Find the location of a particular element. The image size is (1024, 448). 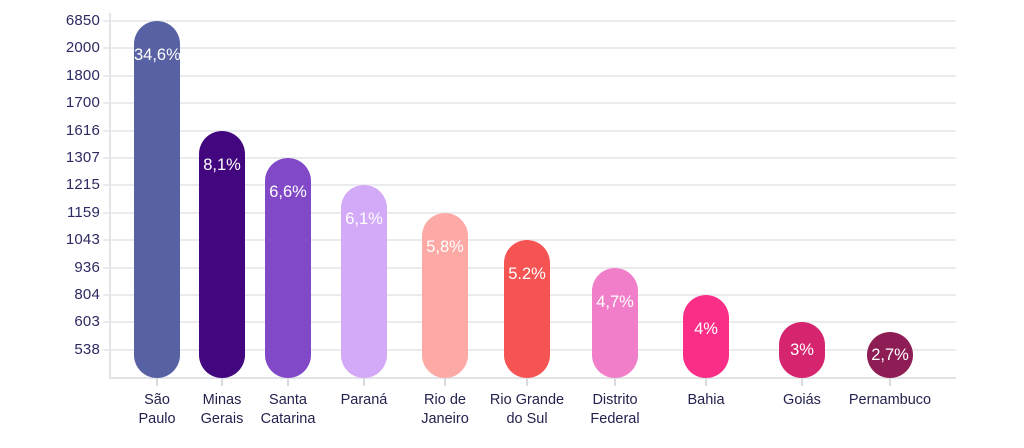

x-axis-category-label: Bahia is located at coordinates (706, 400).